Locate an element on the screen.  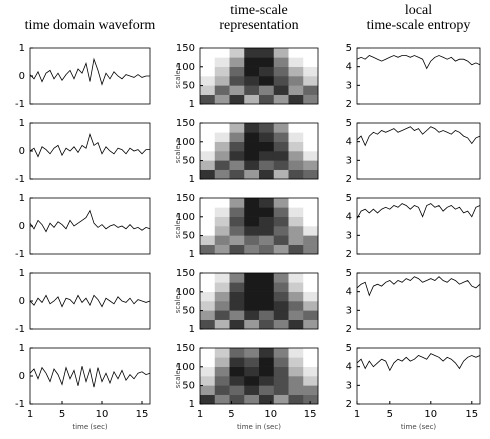
y-tick-label: 100 is located at coordinates (185, 67).